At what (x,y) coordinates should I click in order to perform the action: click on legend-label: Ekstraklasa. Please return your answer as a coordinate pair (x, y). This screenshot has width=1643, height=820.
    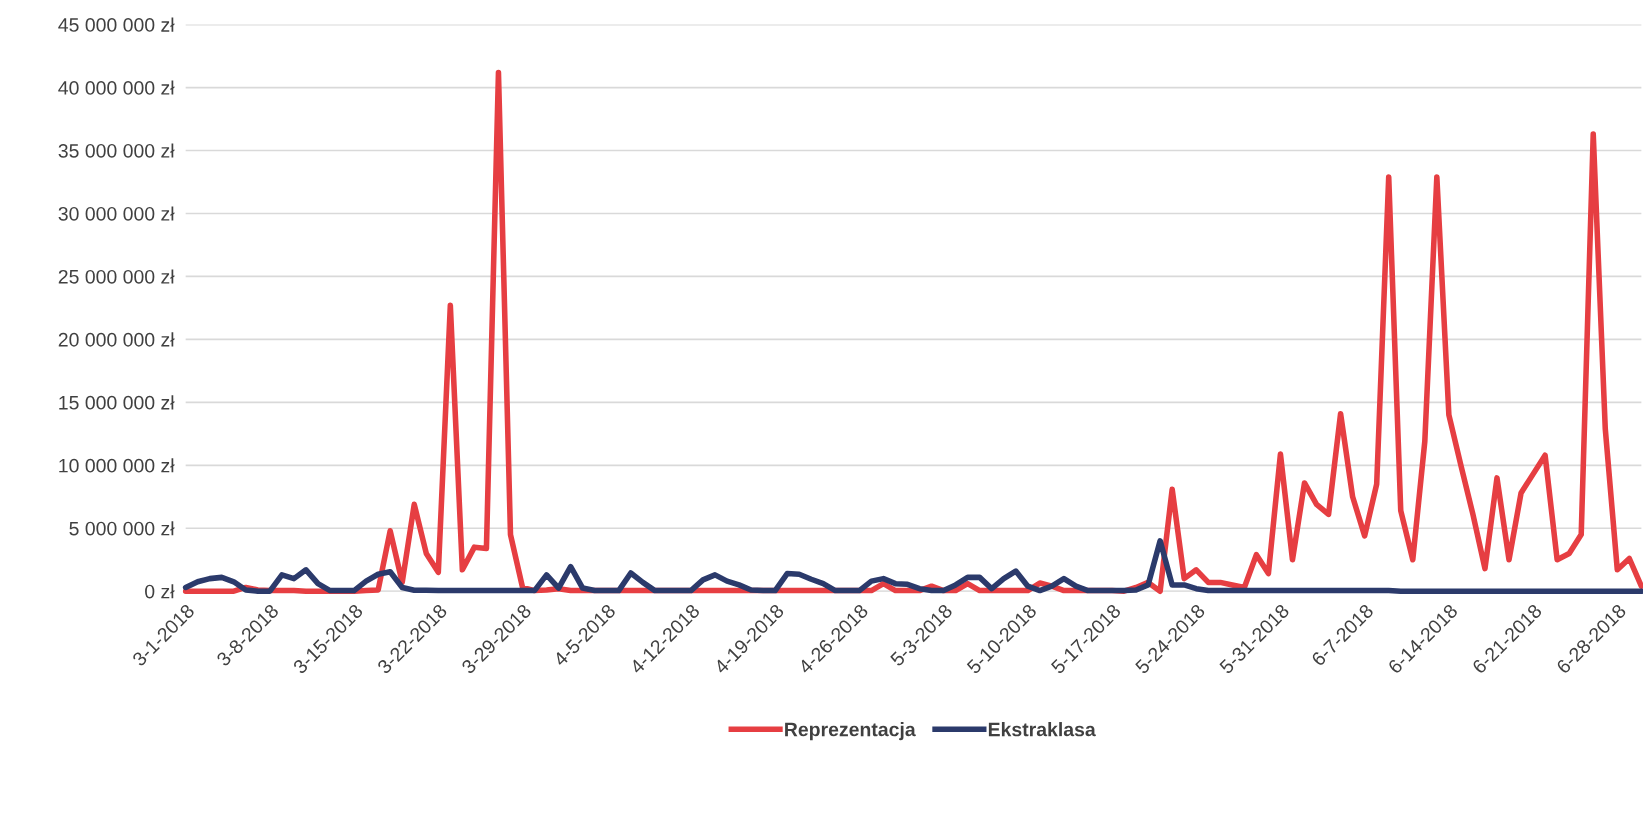
    Looking at the image, I should click on (1042, 729).